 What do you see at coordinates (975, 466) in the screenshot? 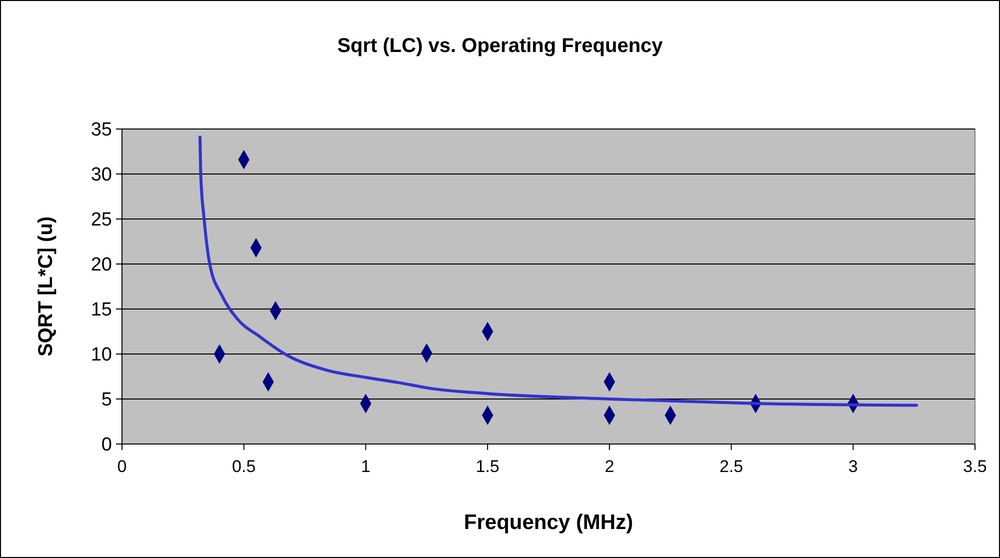
I see `x-tick-label: 3.5` at bounding box center [975, 466].